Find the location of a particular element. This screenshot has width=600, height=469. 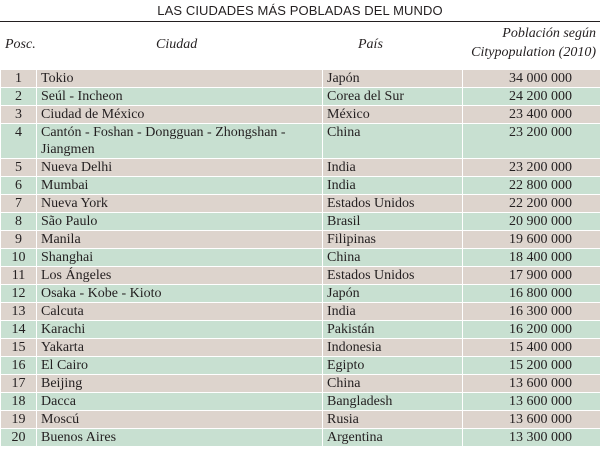

table-row: 13 Calcuta India 16 300 000 is located at coordinates (300, 311).